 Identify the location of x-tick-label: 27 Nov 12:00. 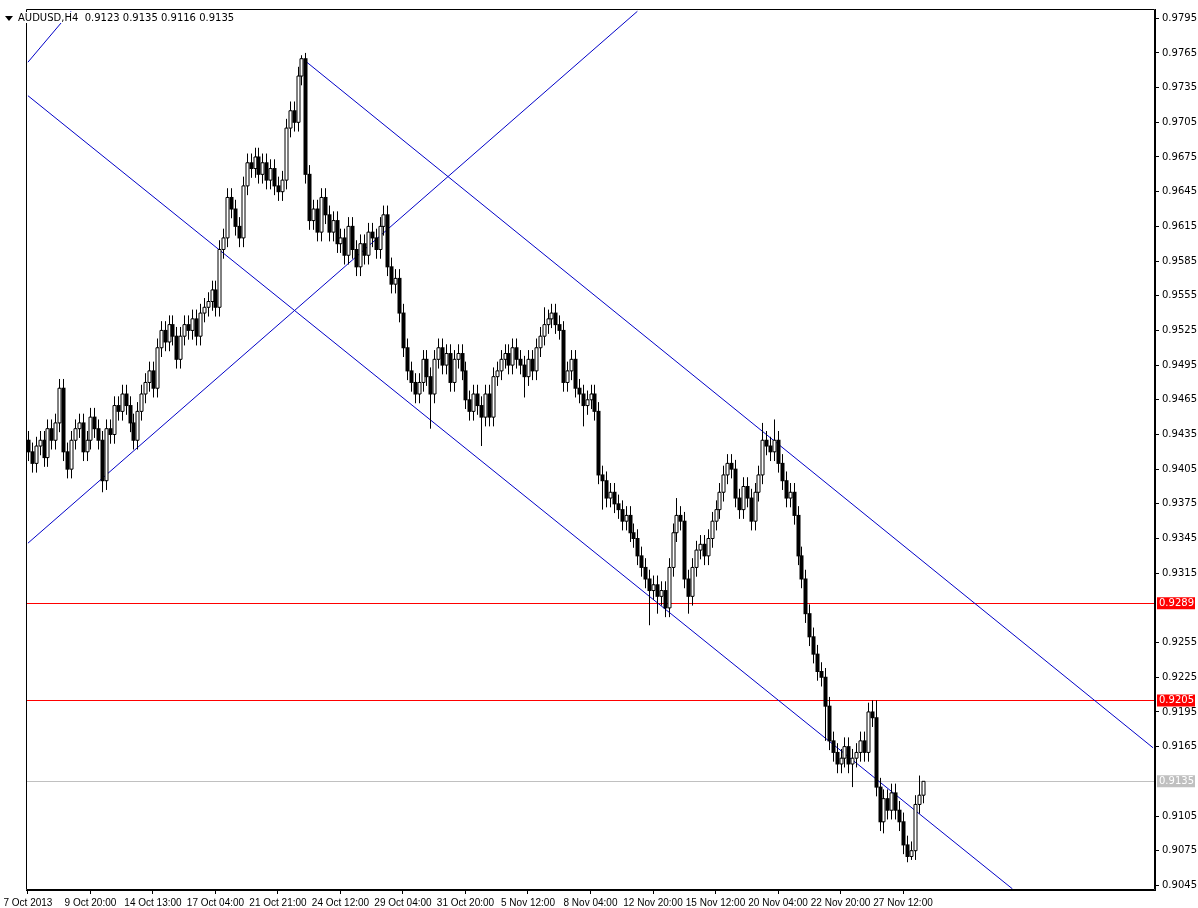
(903, 902).